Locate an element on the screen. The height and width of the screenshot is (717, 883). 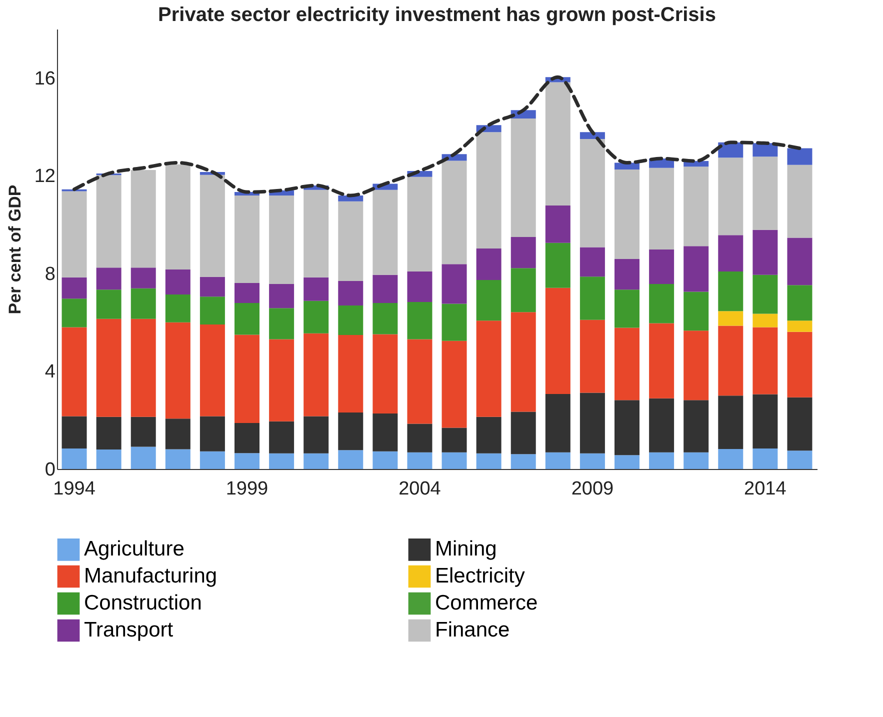
y-tick-label: 8 is located at coordinates (50, 274).